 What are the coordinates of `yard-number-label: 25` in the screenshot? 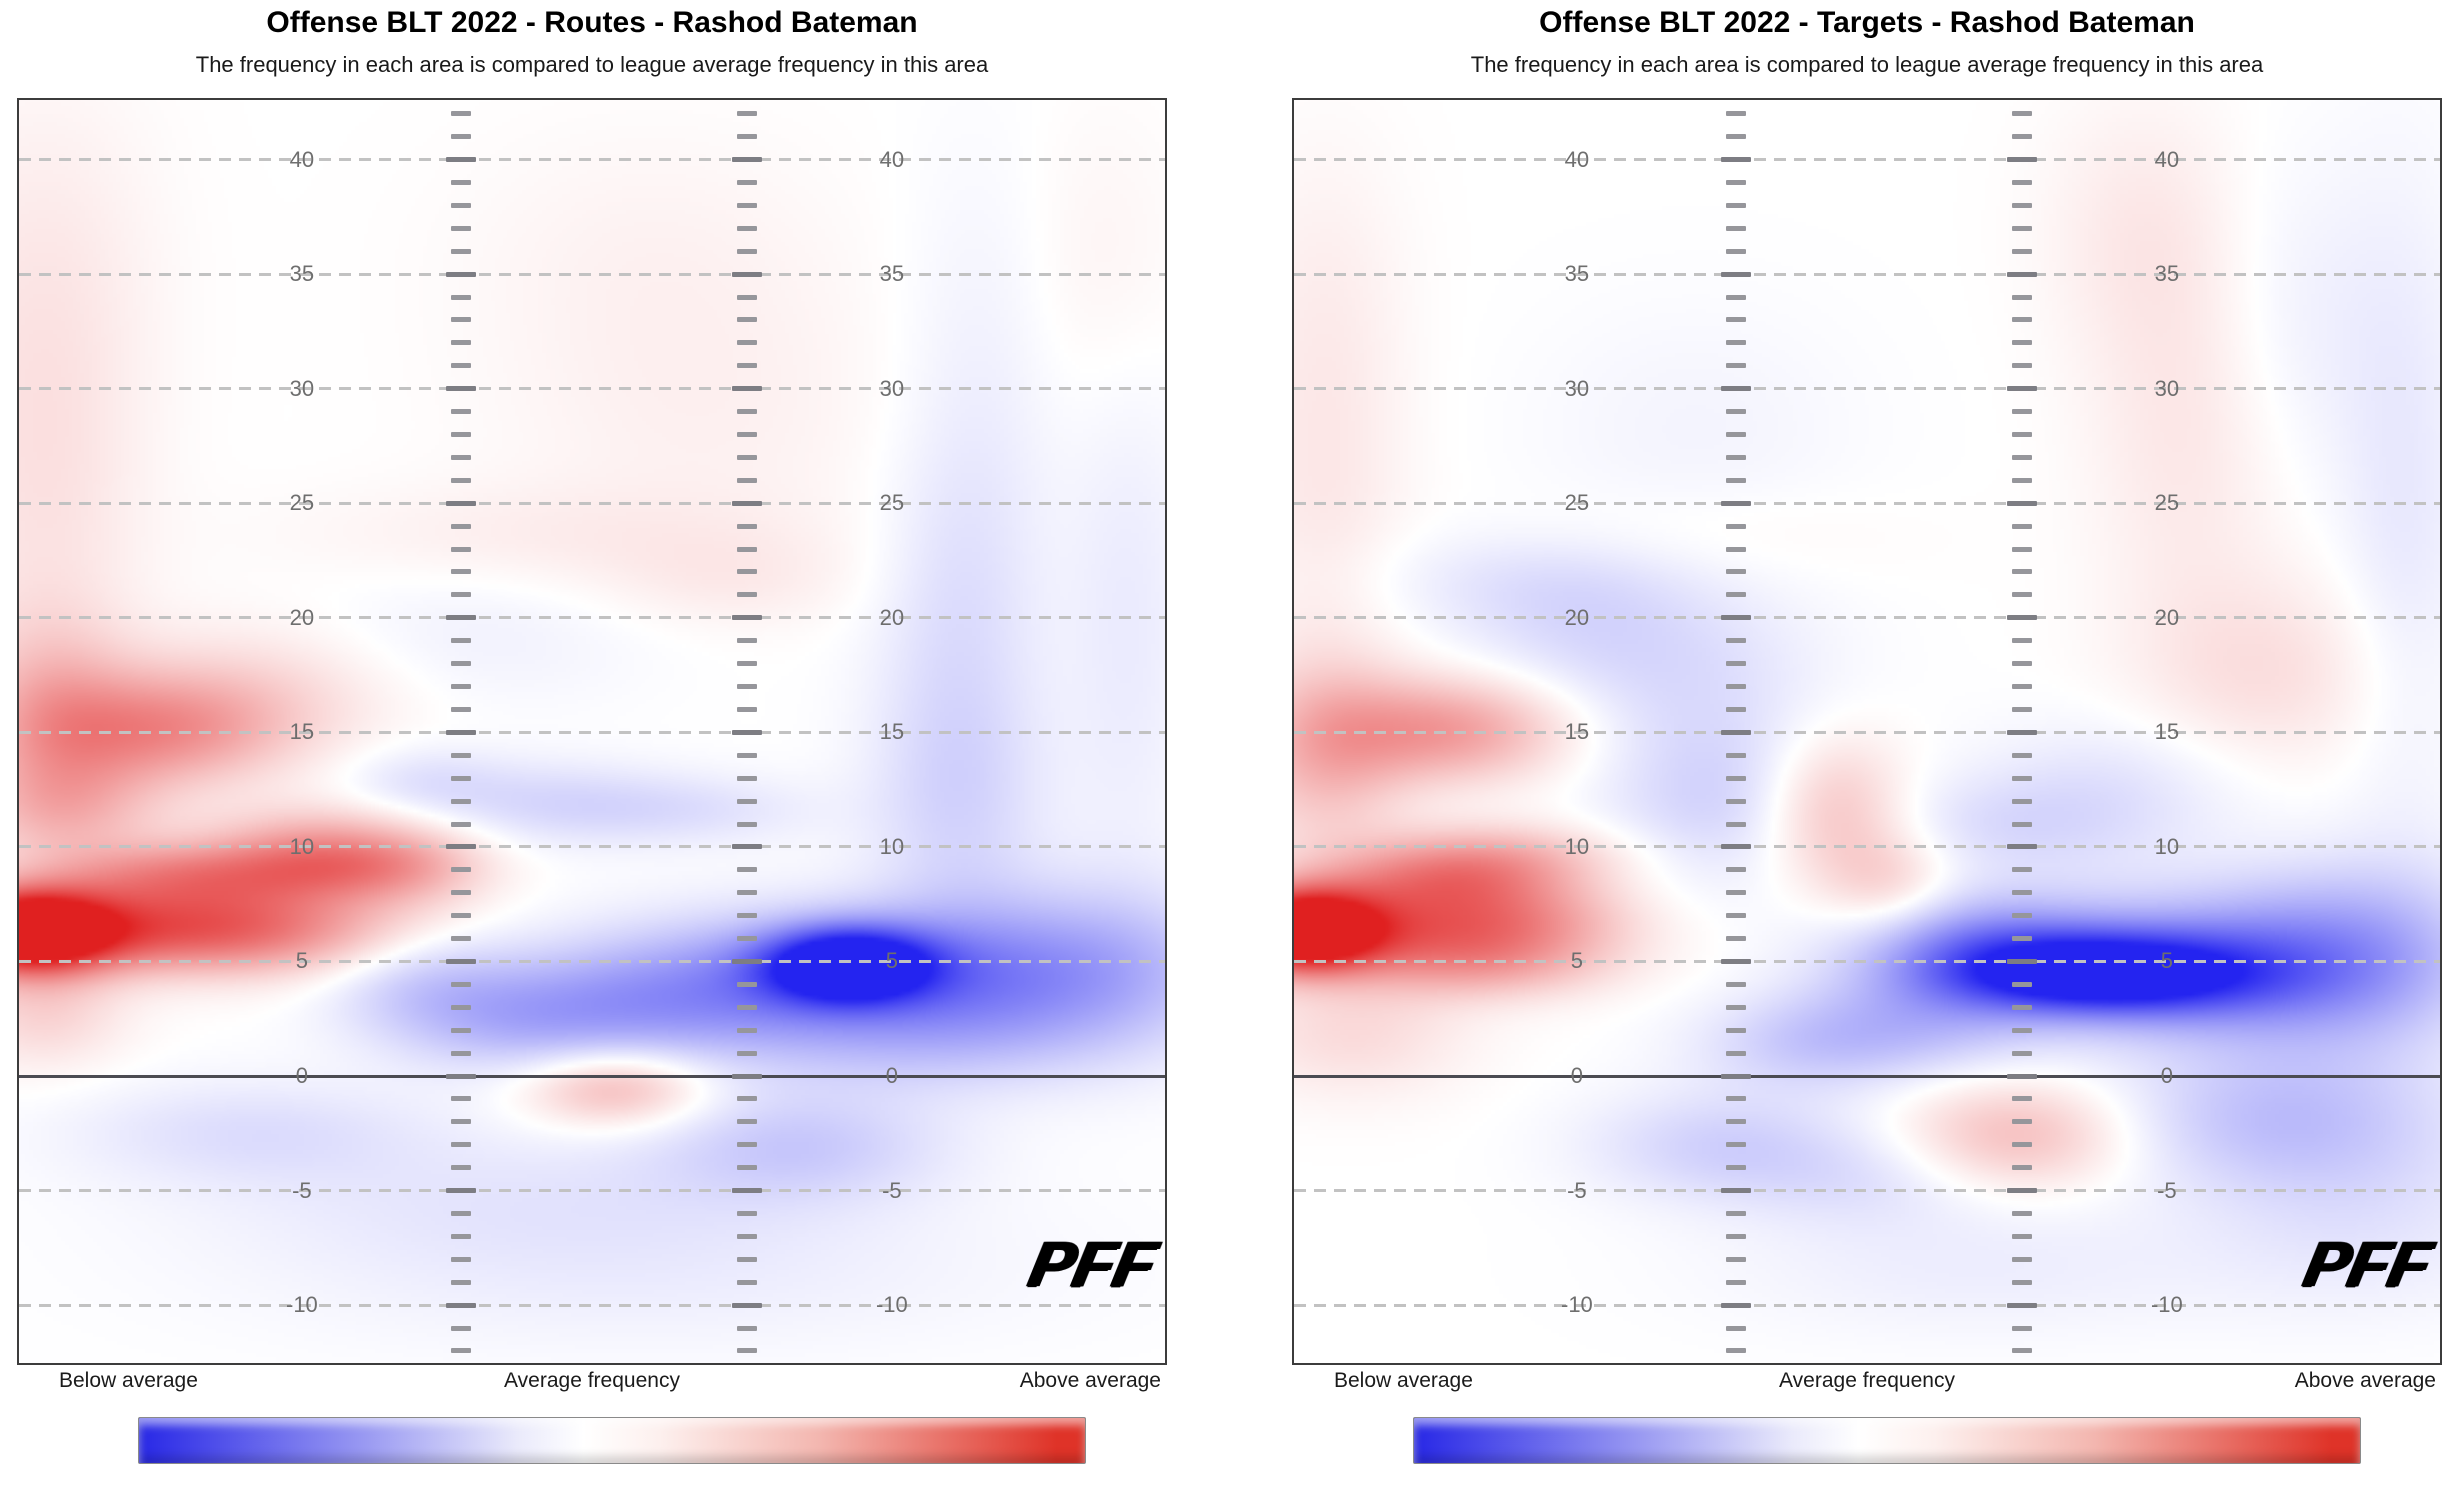 It's located at (892, 503).